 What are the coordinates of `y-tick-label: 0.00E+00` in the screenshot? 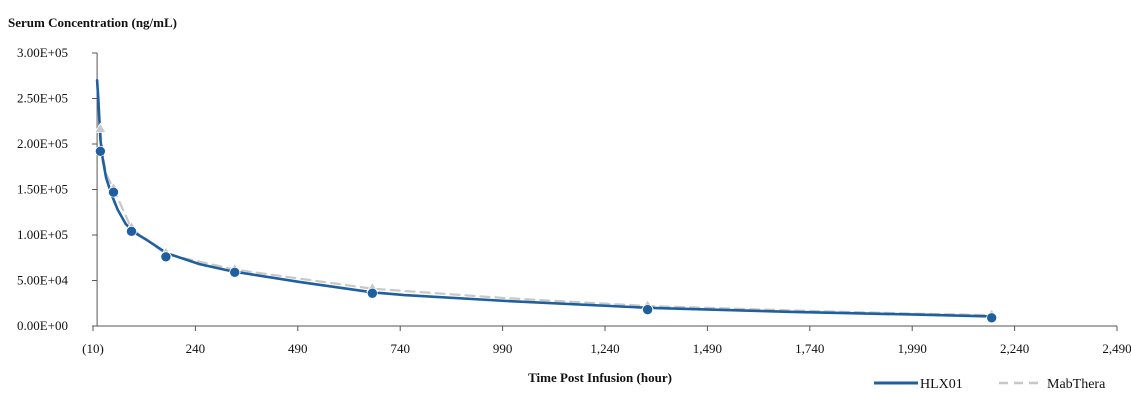 It's located at (42, 325).